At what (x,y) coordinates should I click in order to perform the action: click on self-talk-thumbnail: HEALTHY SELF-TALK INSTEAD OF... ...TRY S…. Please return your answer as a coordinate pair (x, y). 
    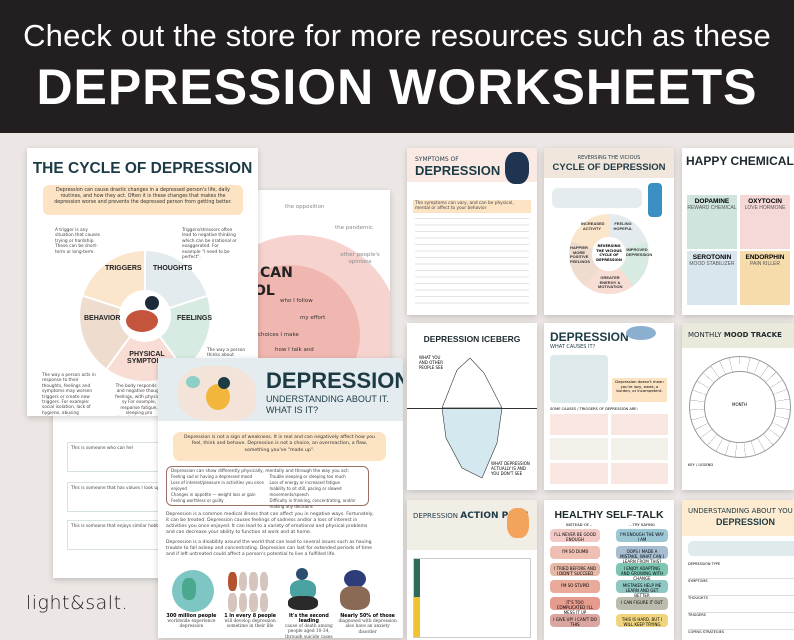
    Looking at the image, I should click on (609, 570).